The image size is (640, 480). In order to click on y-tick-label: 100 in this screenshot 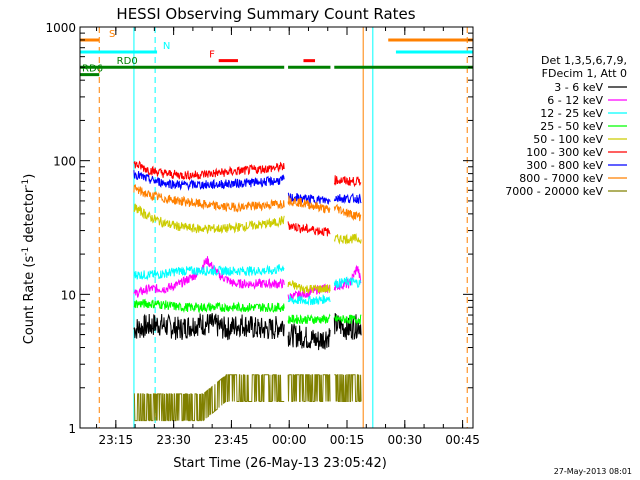, I will do `click(64, 162)`.